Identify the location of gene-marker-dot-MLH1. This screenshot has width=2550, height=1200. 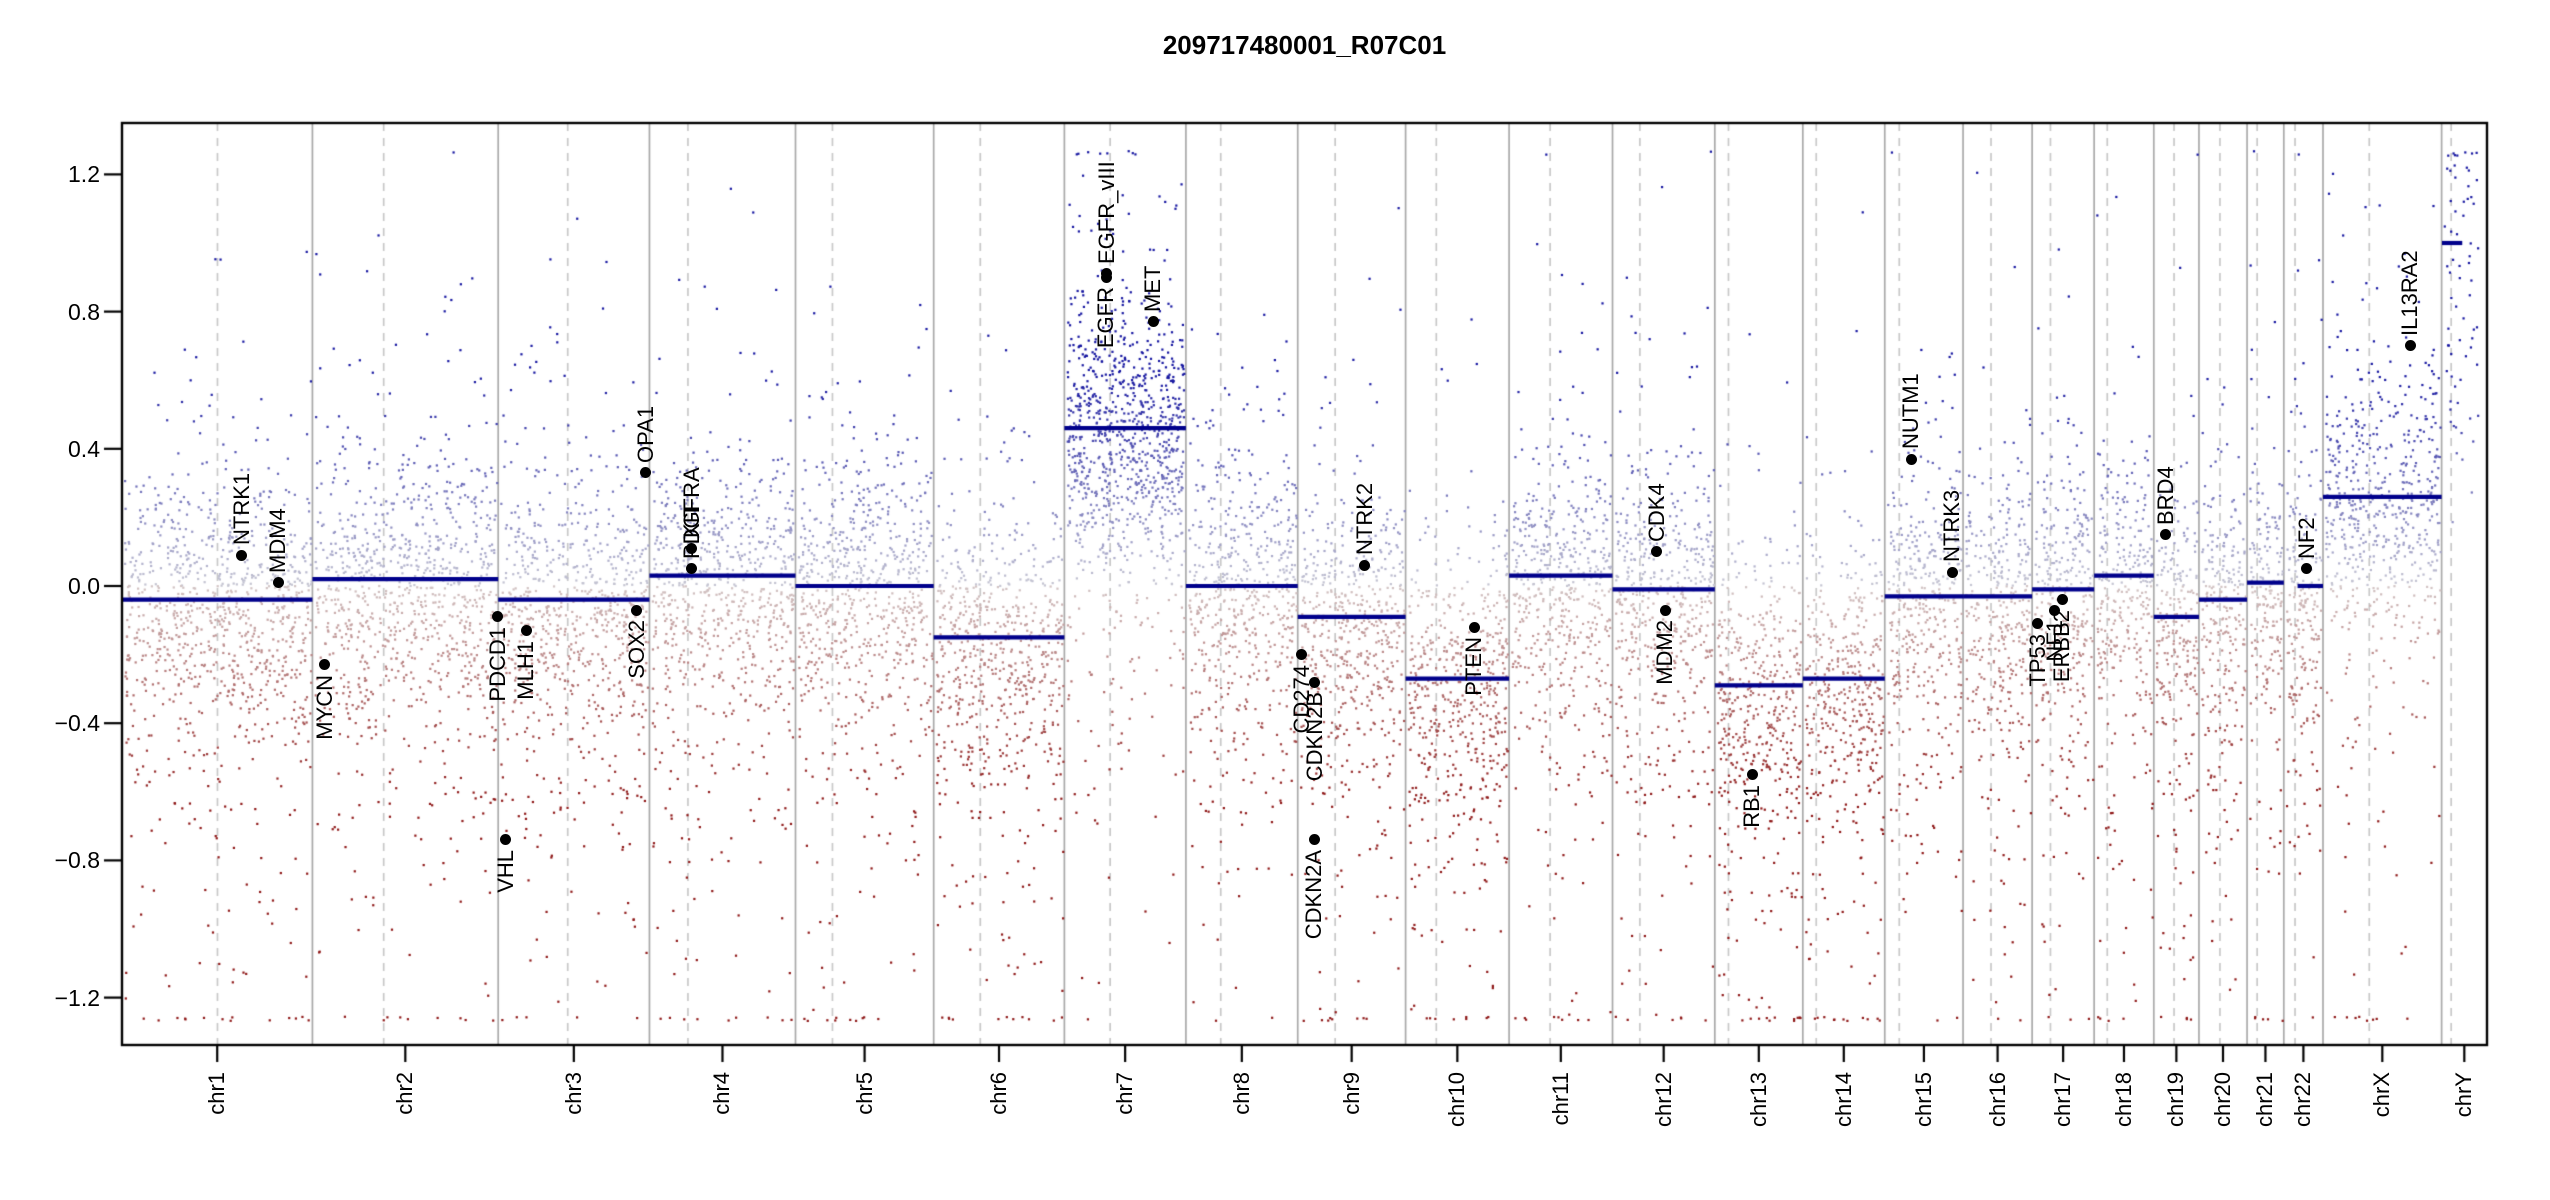
(526, 631).